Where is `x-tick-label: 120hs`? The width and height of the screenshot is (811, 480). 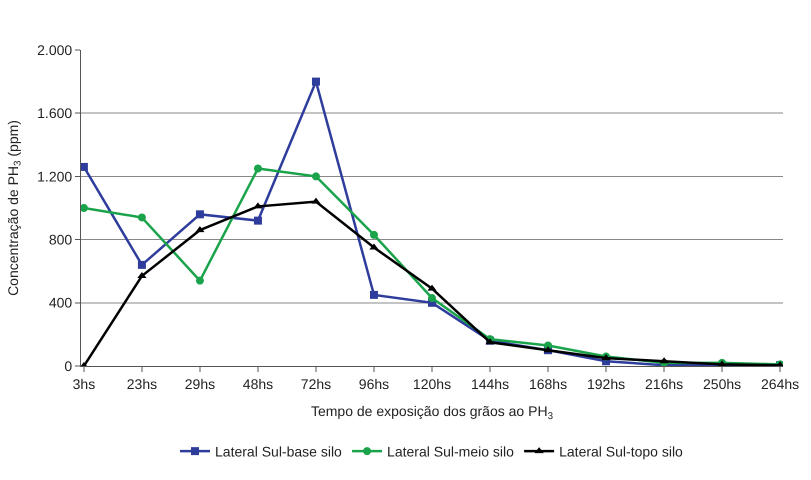 x-tick-label: 120hs is located at coordinates (432, 384).